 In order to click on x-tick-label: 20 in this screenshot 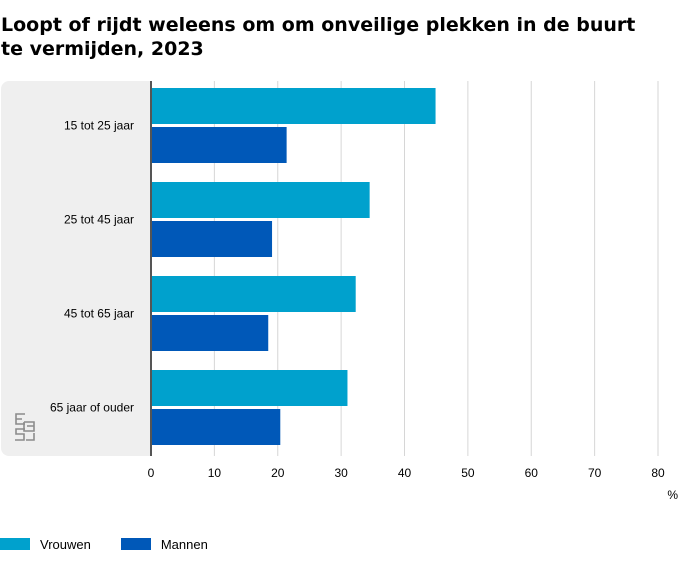, I will do `click(278, 473)`.